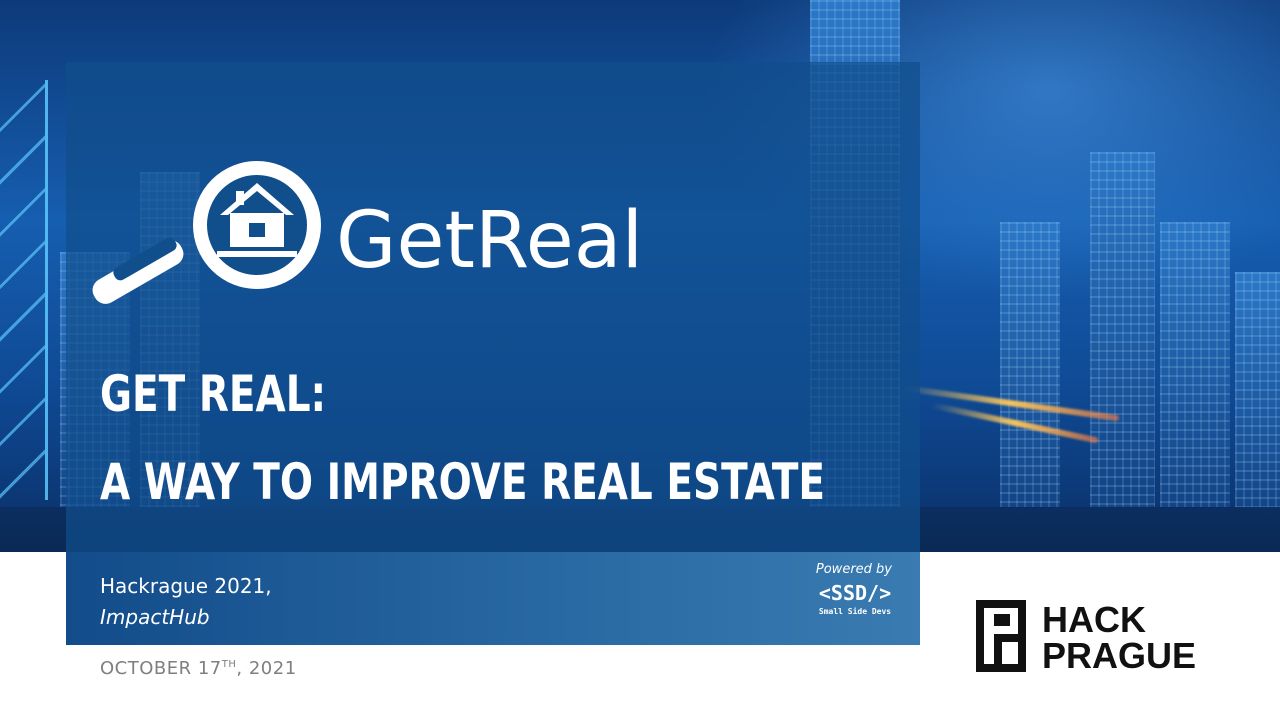 The height and width of the screenshot is (720, 1280). I want to click on tower-frame-left, so click(24, 290).